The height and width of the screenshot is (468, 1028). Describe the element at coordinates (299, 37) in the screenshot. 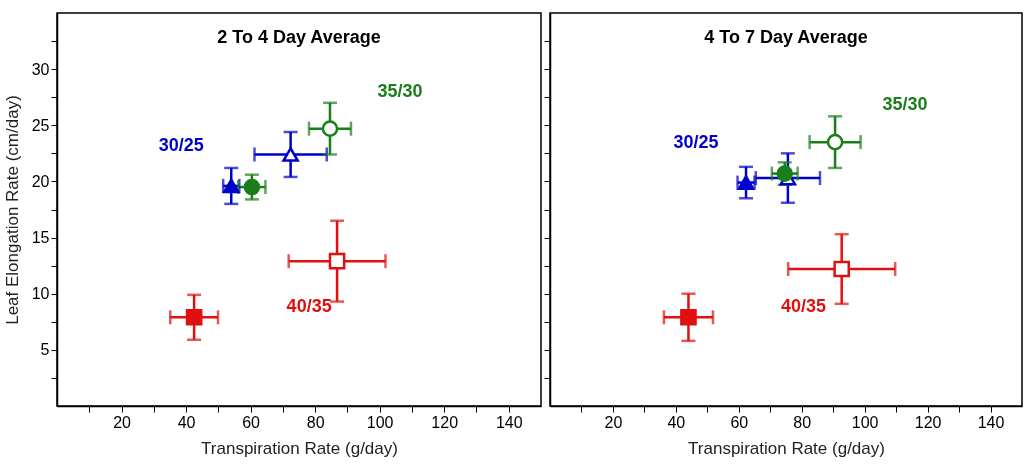

I see `text: 2 To 4 Day Average` at that location.